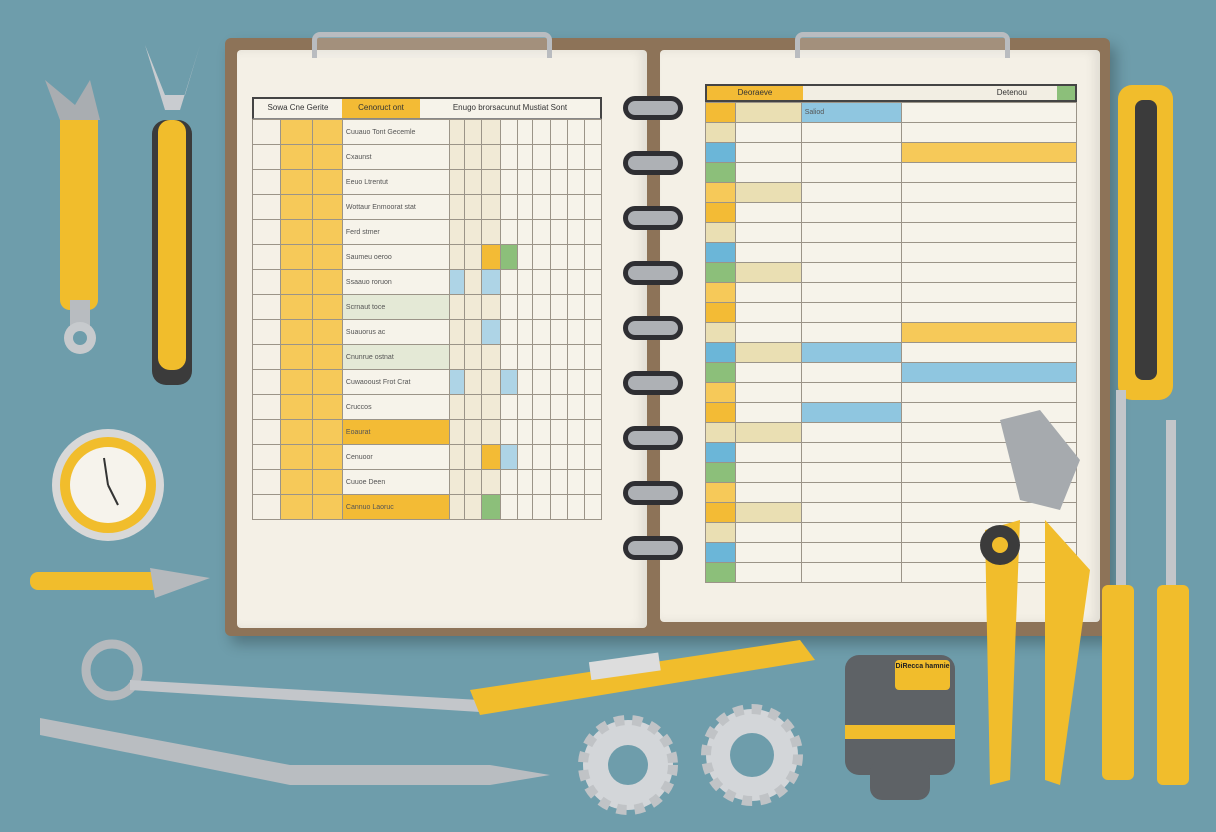 The height and width of the screenshot is (832, 1216). I want to click on table-cell: Wottaur Enmoorat stat, so click(395, 207).